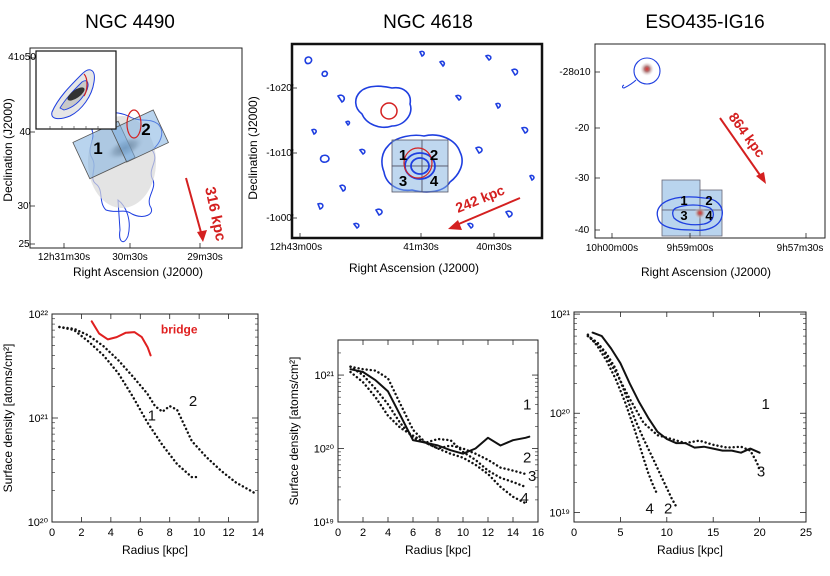  Describe the element at coordinates (582, 230) in the screenshot. I see `ytick: -40` at that location.